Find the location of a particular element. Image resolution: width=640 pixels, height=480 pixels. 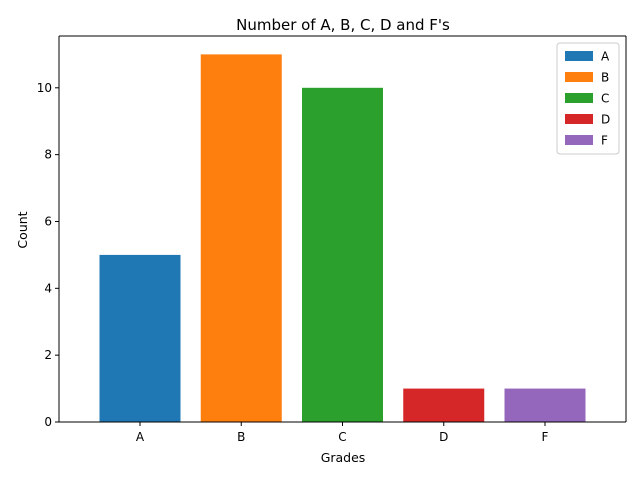

chart-title: Number of A, B, C, D and F's is located at coordinates (343, 25).